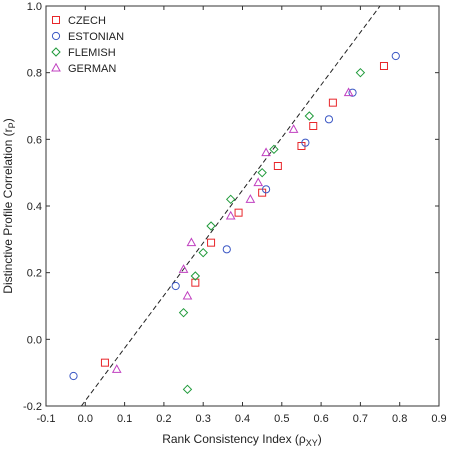 The image size is (454, 457). Describe the element at coordinates (320, 419) in the screenshot. I see `x-tick-label: 0.6` at that location.